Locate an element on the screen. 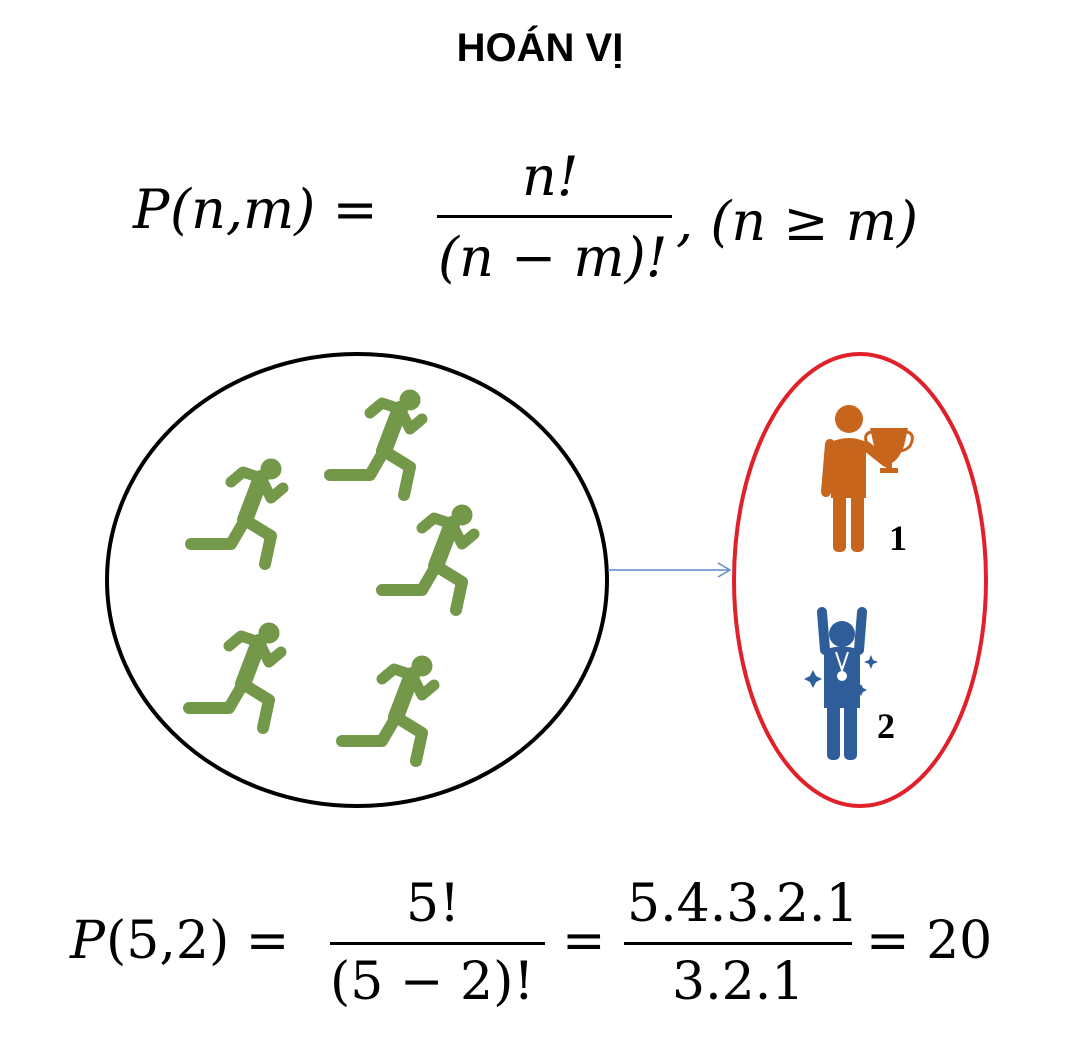 This screenshot has width=1080, height=1046. winner-rank-2: 2 is located at coordinates (886, 726).